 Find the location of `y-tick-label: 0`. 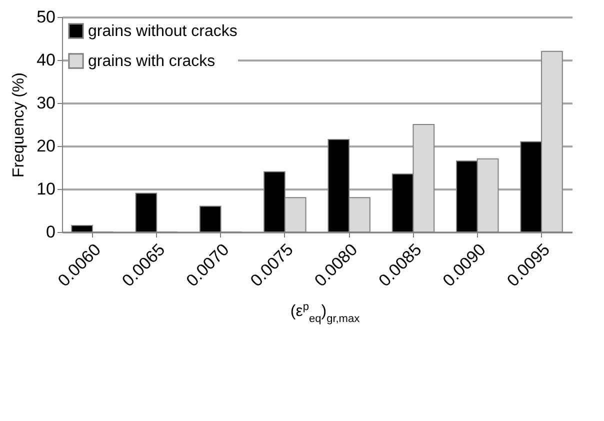

y-tick-label: 0 is located at coordinates (51, 232).